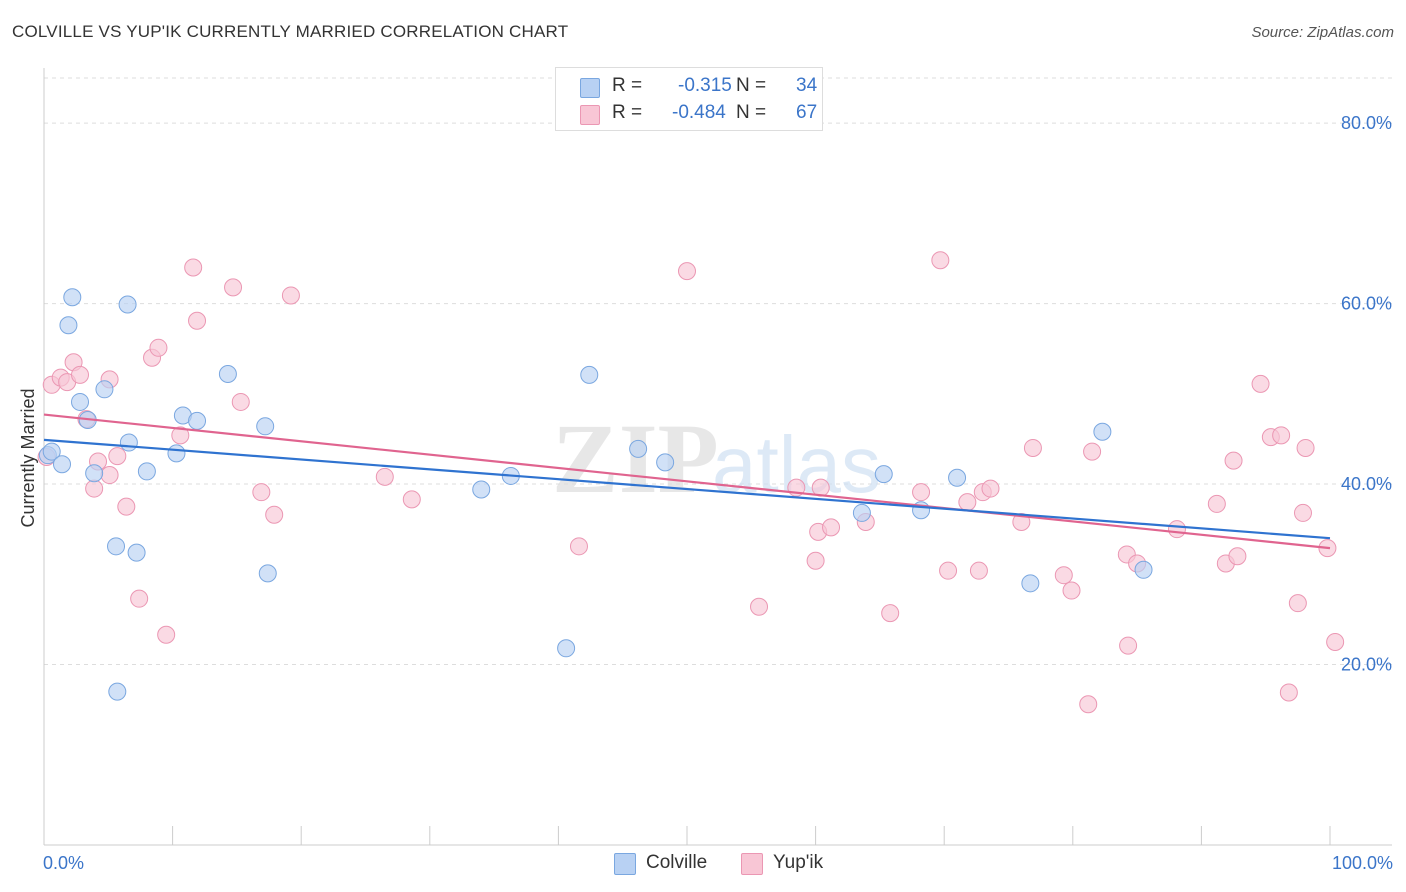  I want to click on colville-n-label: N =, so click(751, 85).